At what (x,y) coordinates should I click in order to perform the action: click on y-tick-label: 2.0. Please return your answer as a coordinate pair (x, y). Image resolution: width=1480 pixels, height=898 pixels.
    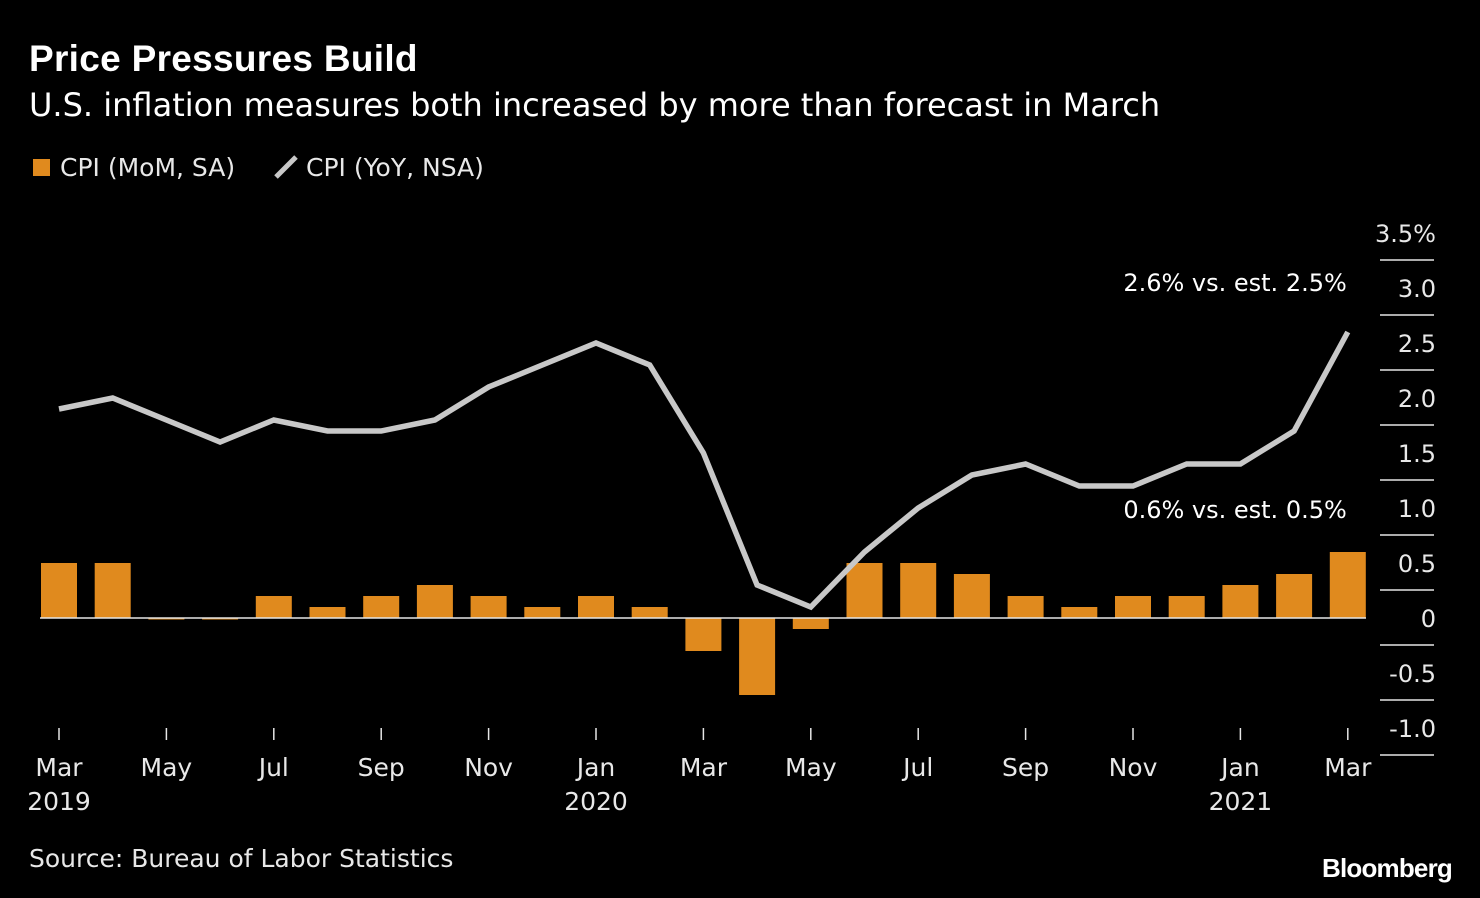
    Looking at the image, I should click on (1417, 399).